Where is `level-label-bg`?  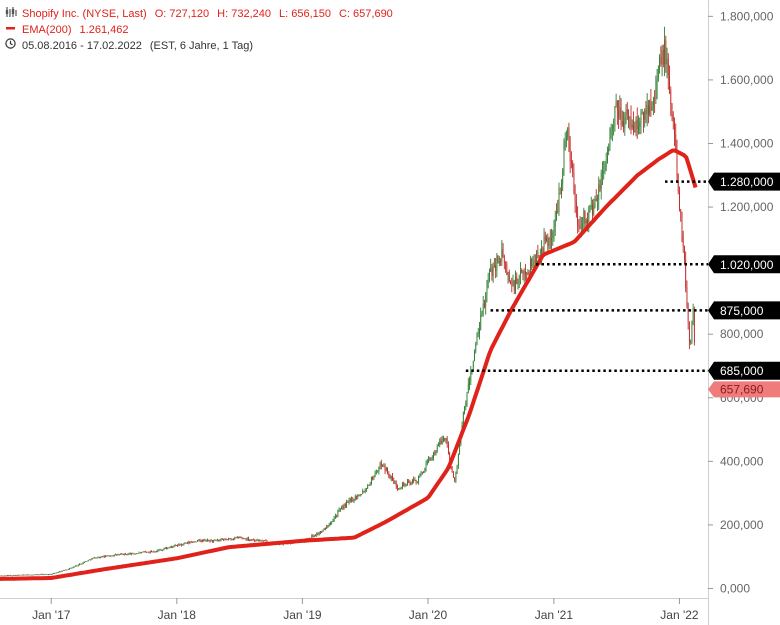
level-label-bg is located at coordinates (744, 181).